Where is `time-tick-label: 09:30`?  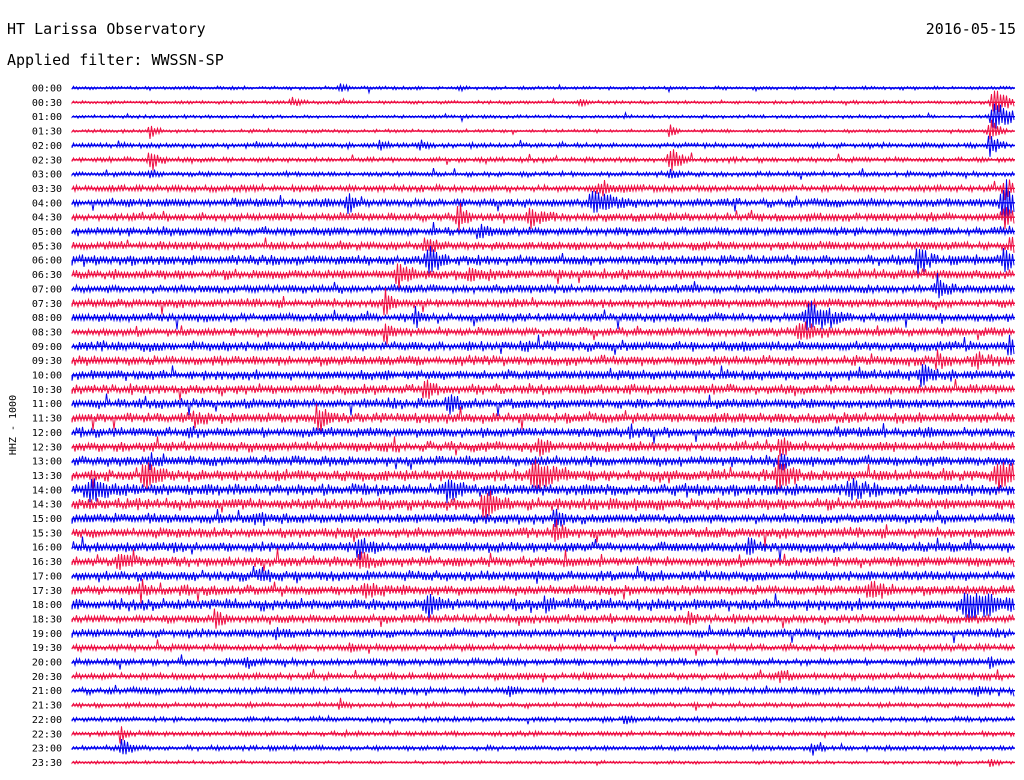
time-tick-label: 09:30 is located at coordinates (47, 361).